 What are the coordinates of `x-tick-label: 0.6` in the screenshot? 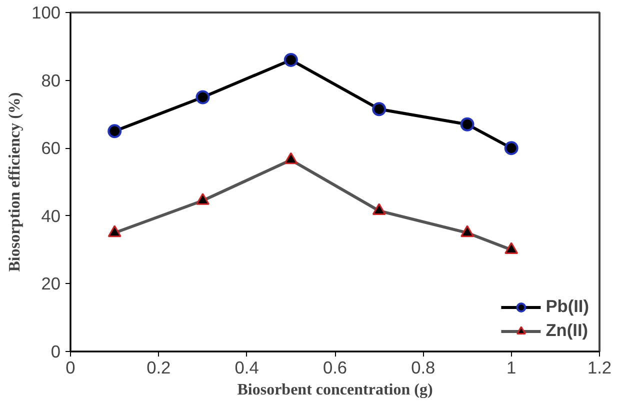 It's located at (335, 368).